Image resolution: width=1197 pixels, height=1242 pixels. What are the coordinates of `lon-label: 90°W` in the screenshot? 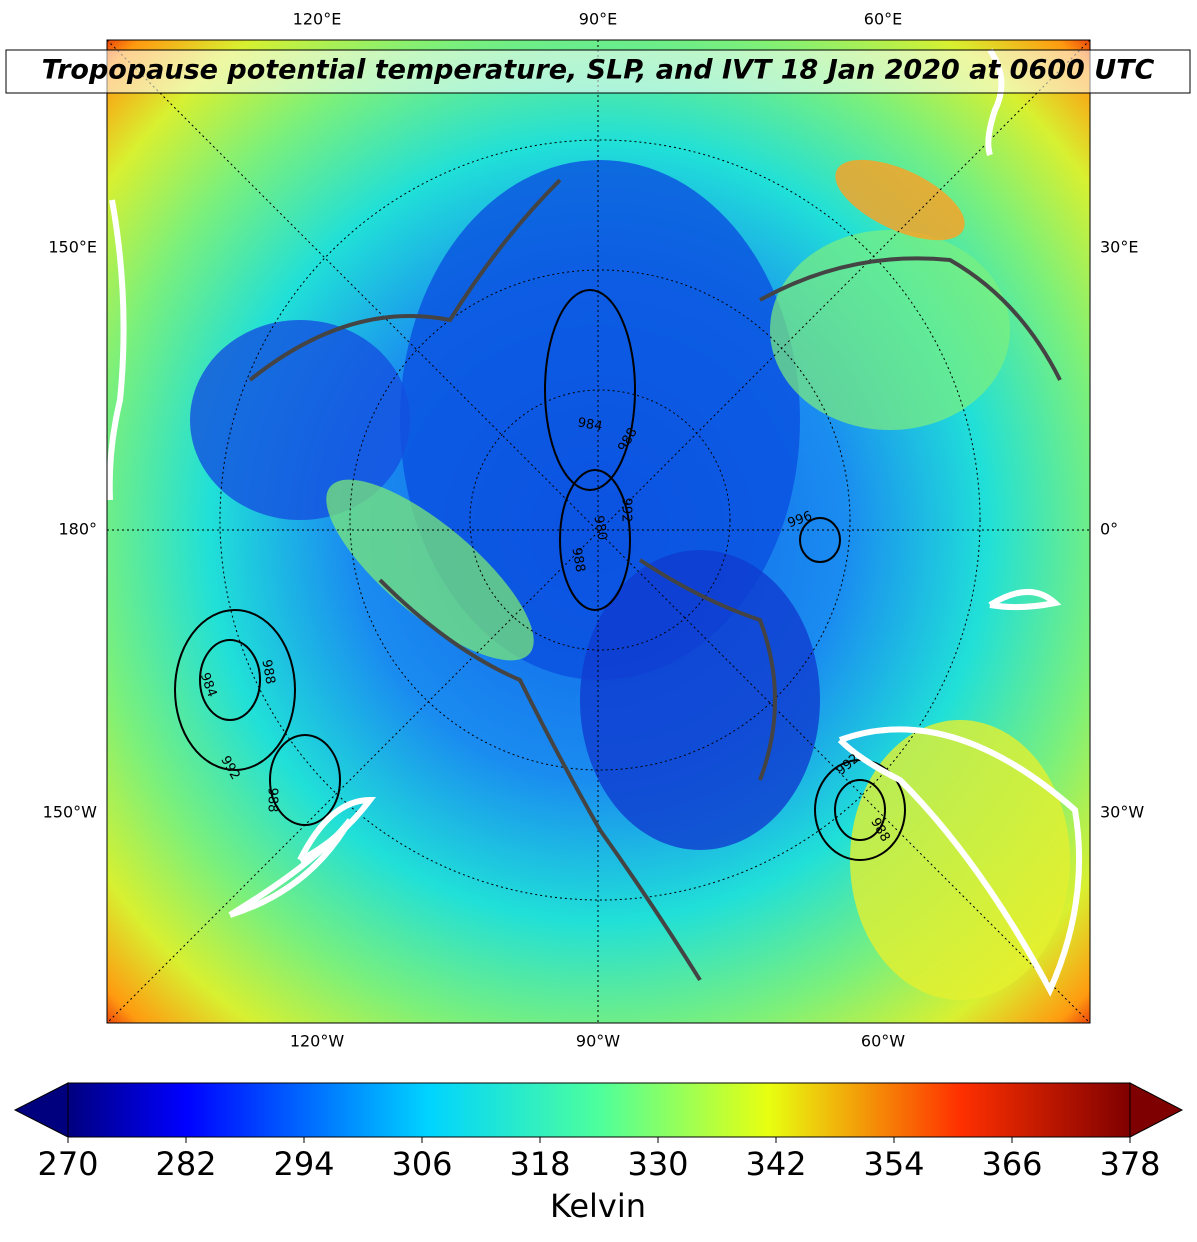 It's located at (598, 1041).